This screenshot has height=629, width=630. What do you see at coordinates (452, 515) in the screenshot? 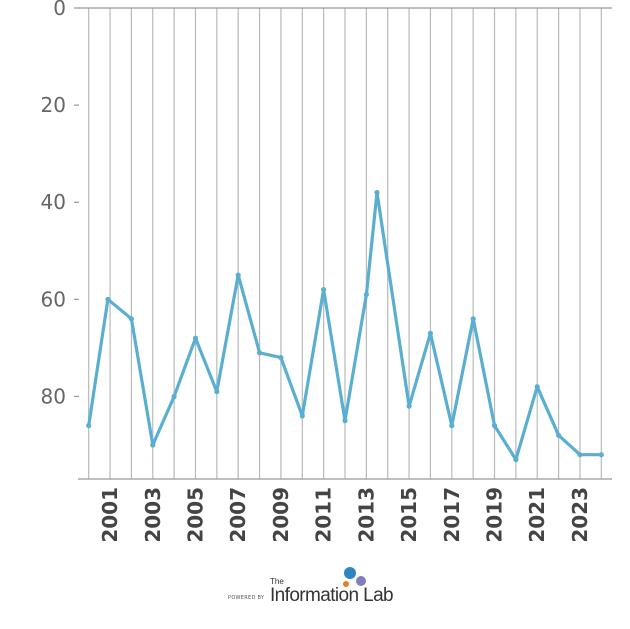
I see `x-tick-label-8: 2017` at bounding box center [452, 515].